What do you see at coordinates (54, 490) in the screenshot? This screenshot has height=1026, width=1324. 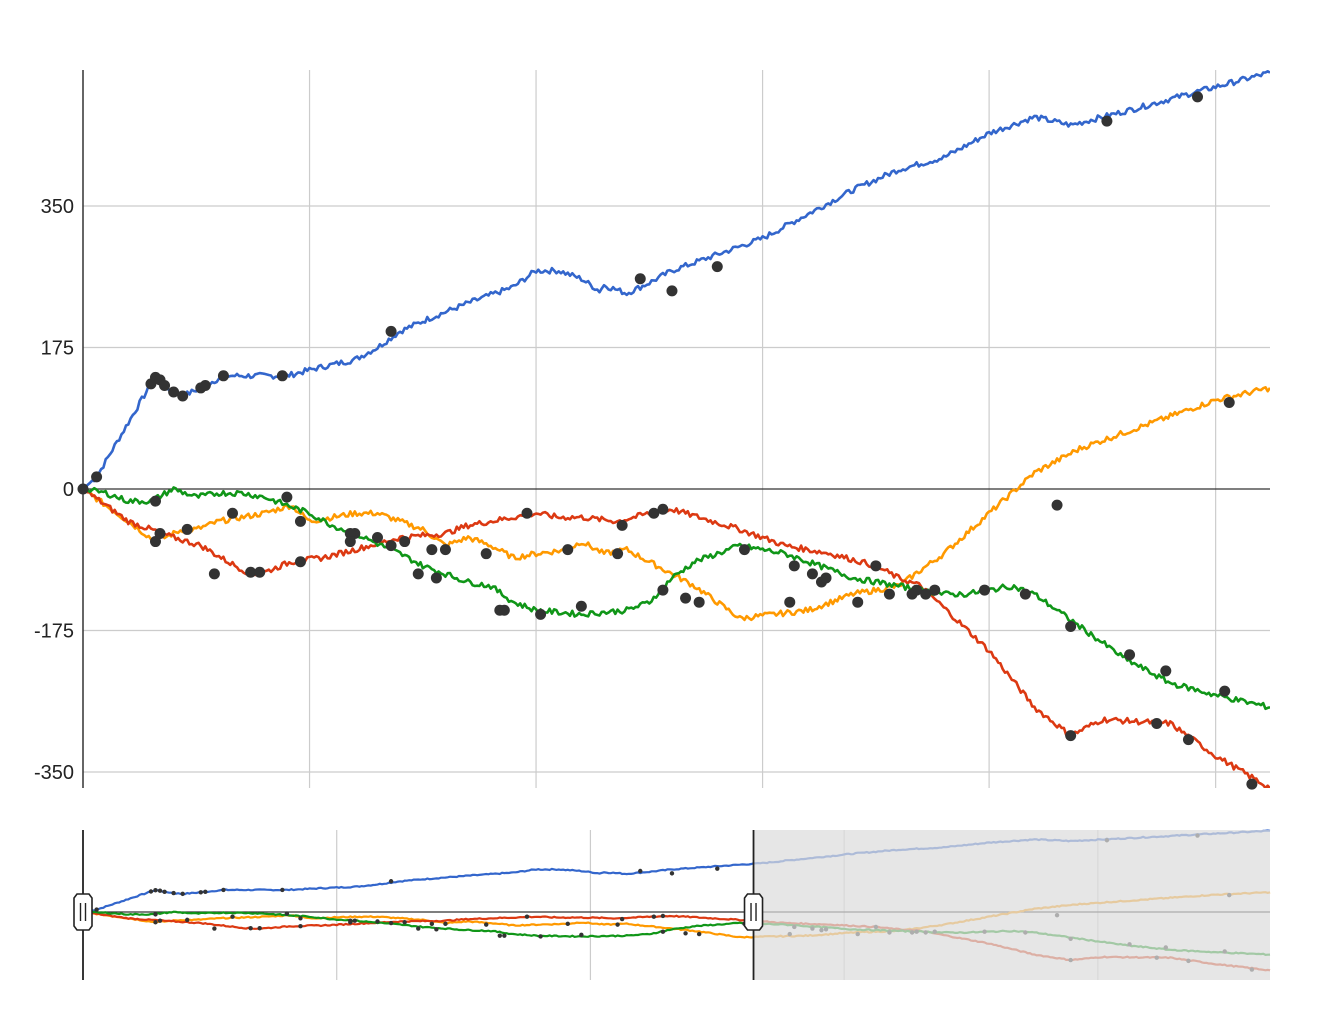 I see `y-axis-ticks: 350 175 0 -175 -350` at bounding box center [54, 490].